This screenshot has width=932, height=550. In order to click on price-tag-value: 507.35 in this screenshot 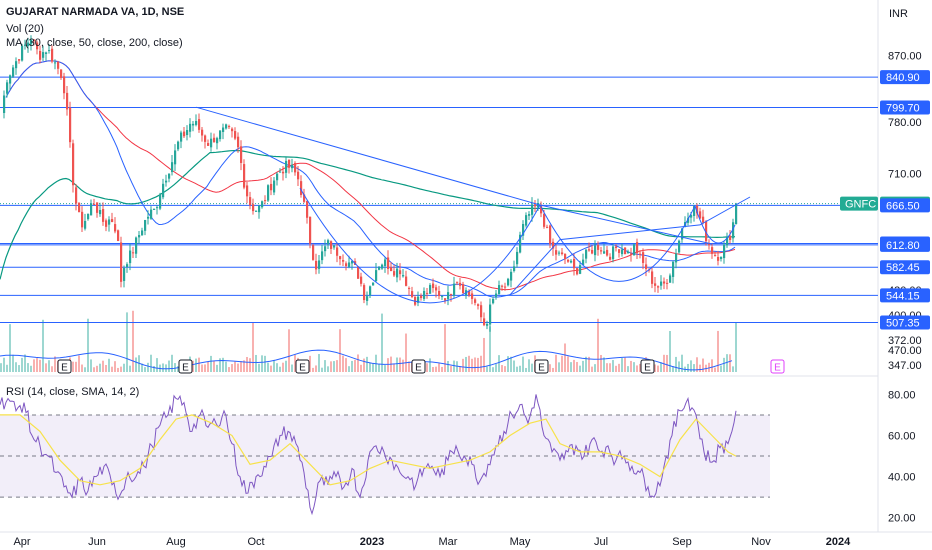, I will do `click(903, 323)`.